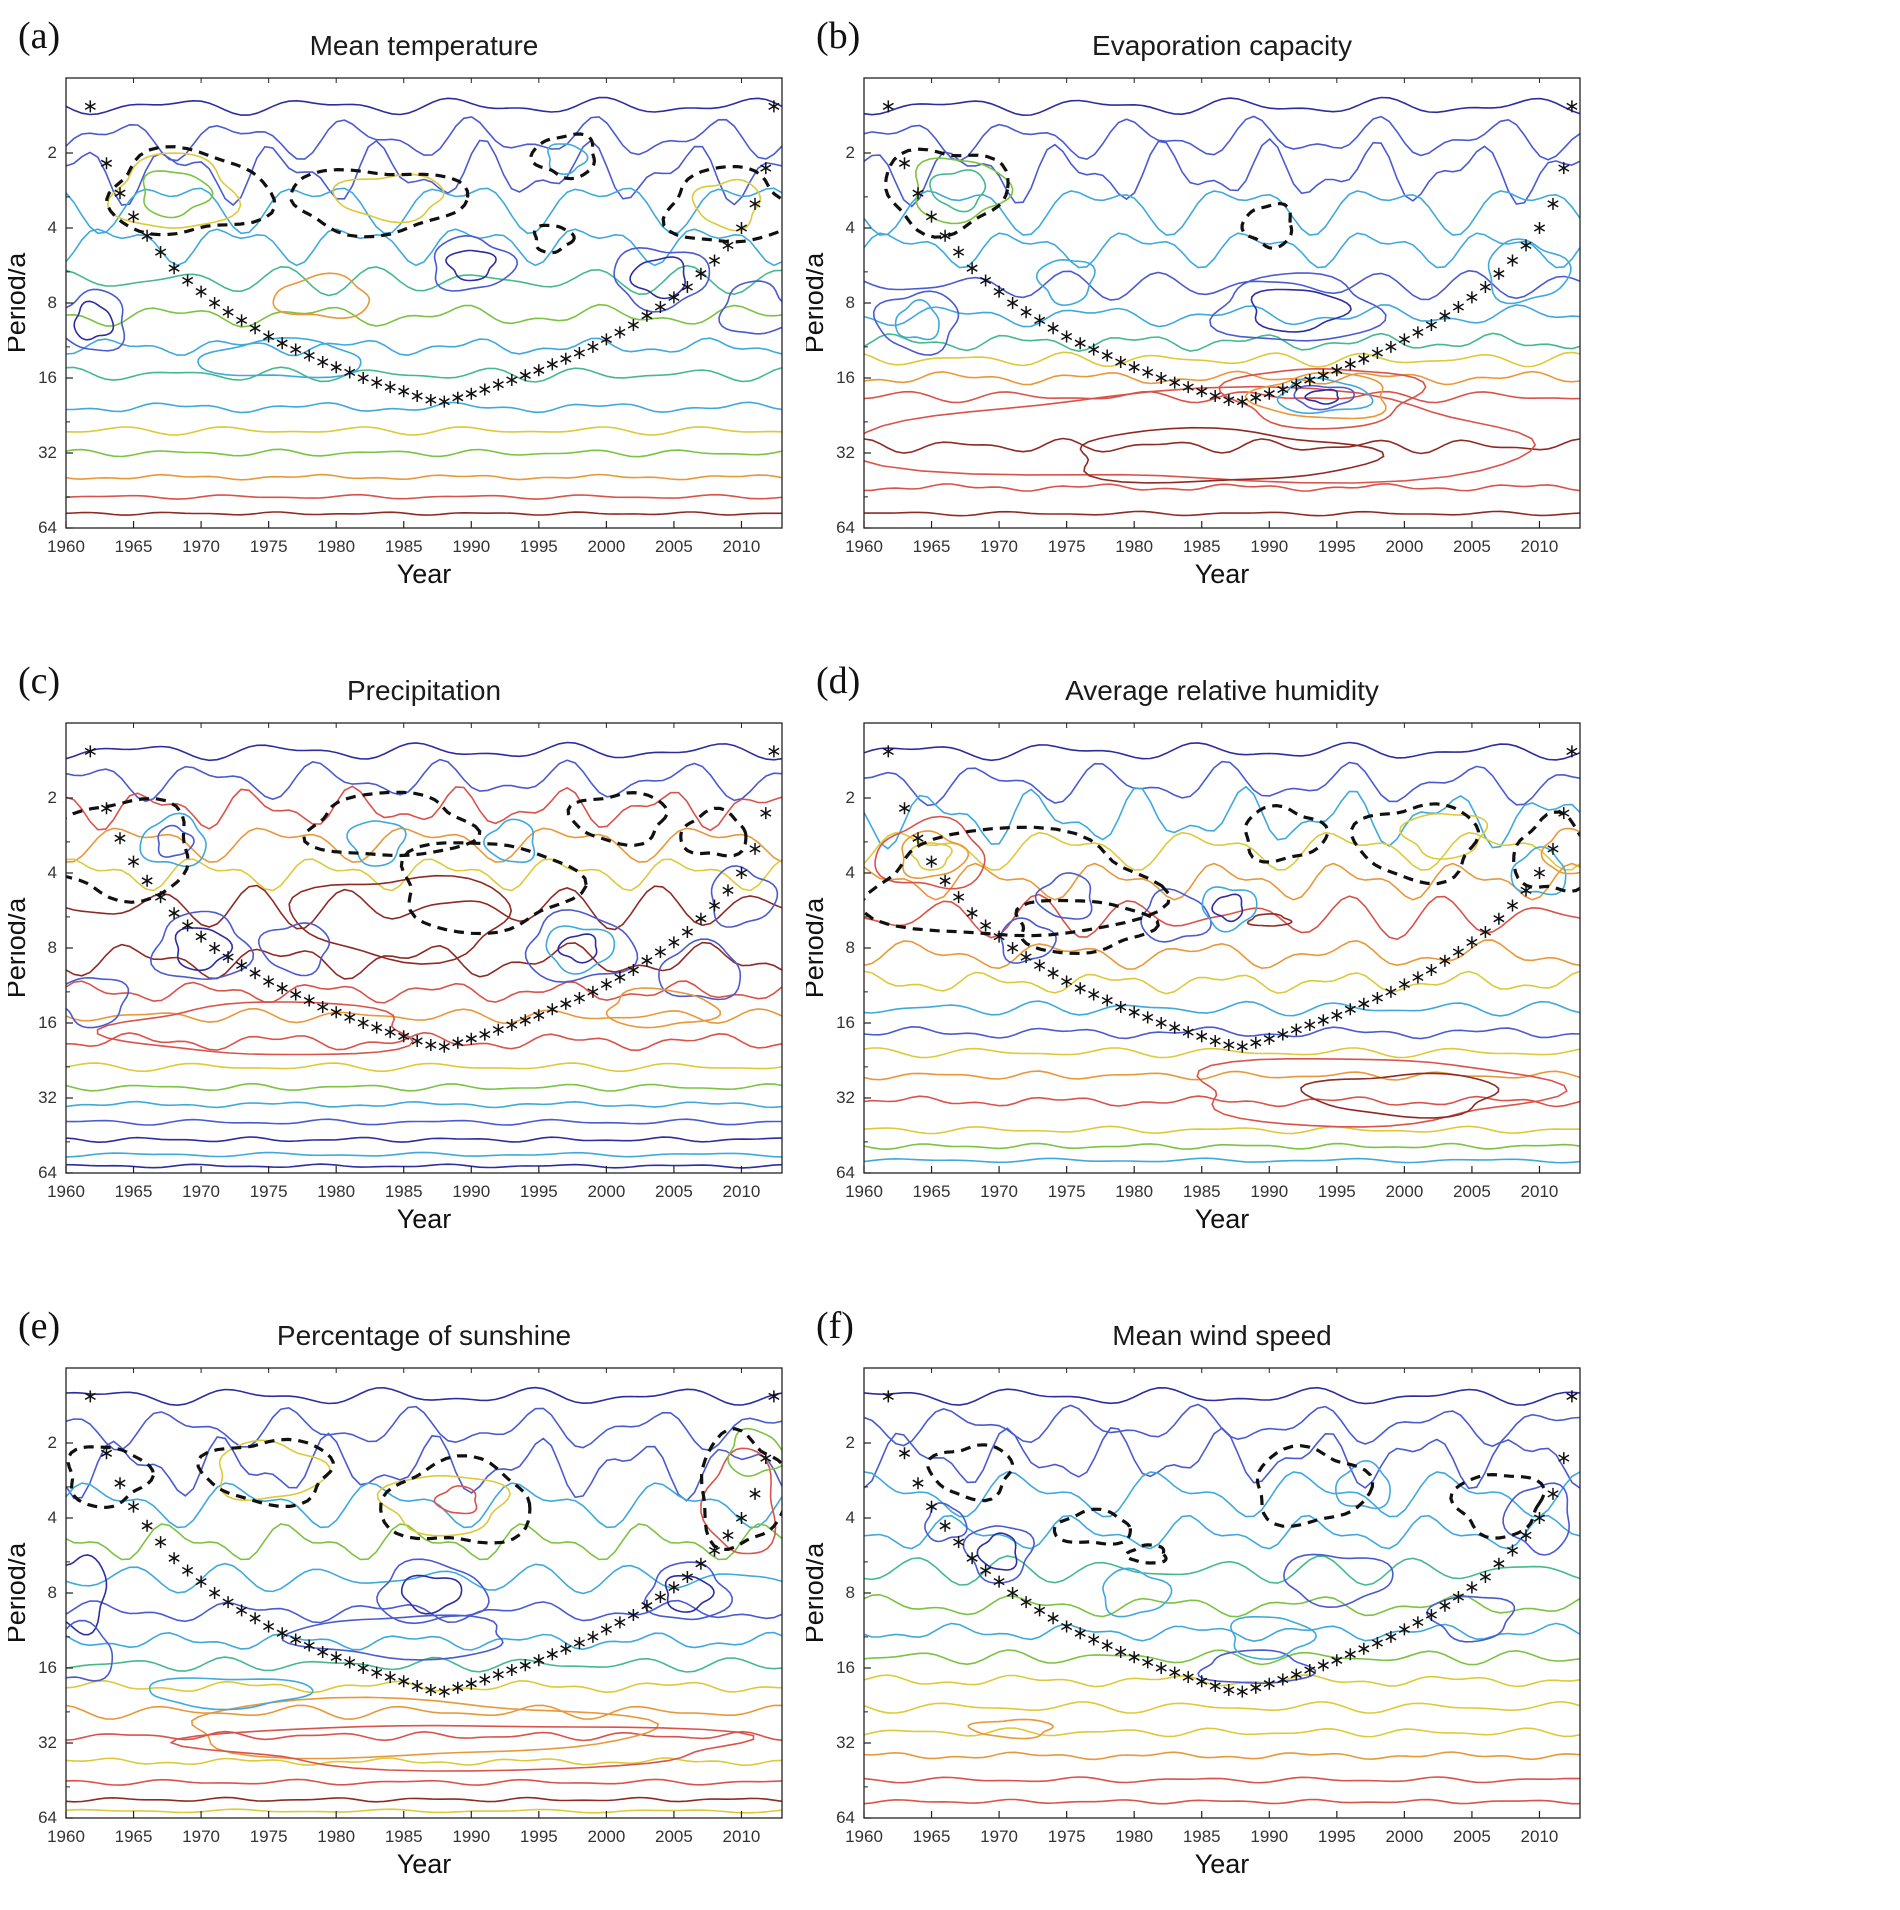  What do you see at coordinates (838, 36) in the screenshot?
I see `panel-label: (b)` at bounding box center [838, 36].